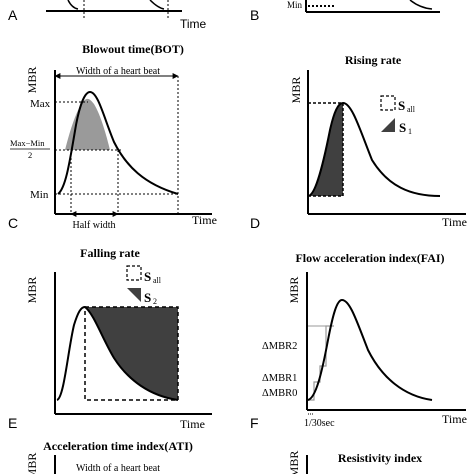 The width and height of the screenshot is (474, 474). Describe the element at coordinates (370, 349) in the screenshot. I see `panel-f-curve` at that location.